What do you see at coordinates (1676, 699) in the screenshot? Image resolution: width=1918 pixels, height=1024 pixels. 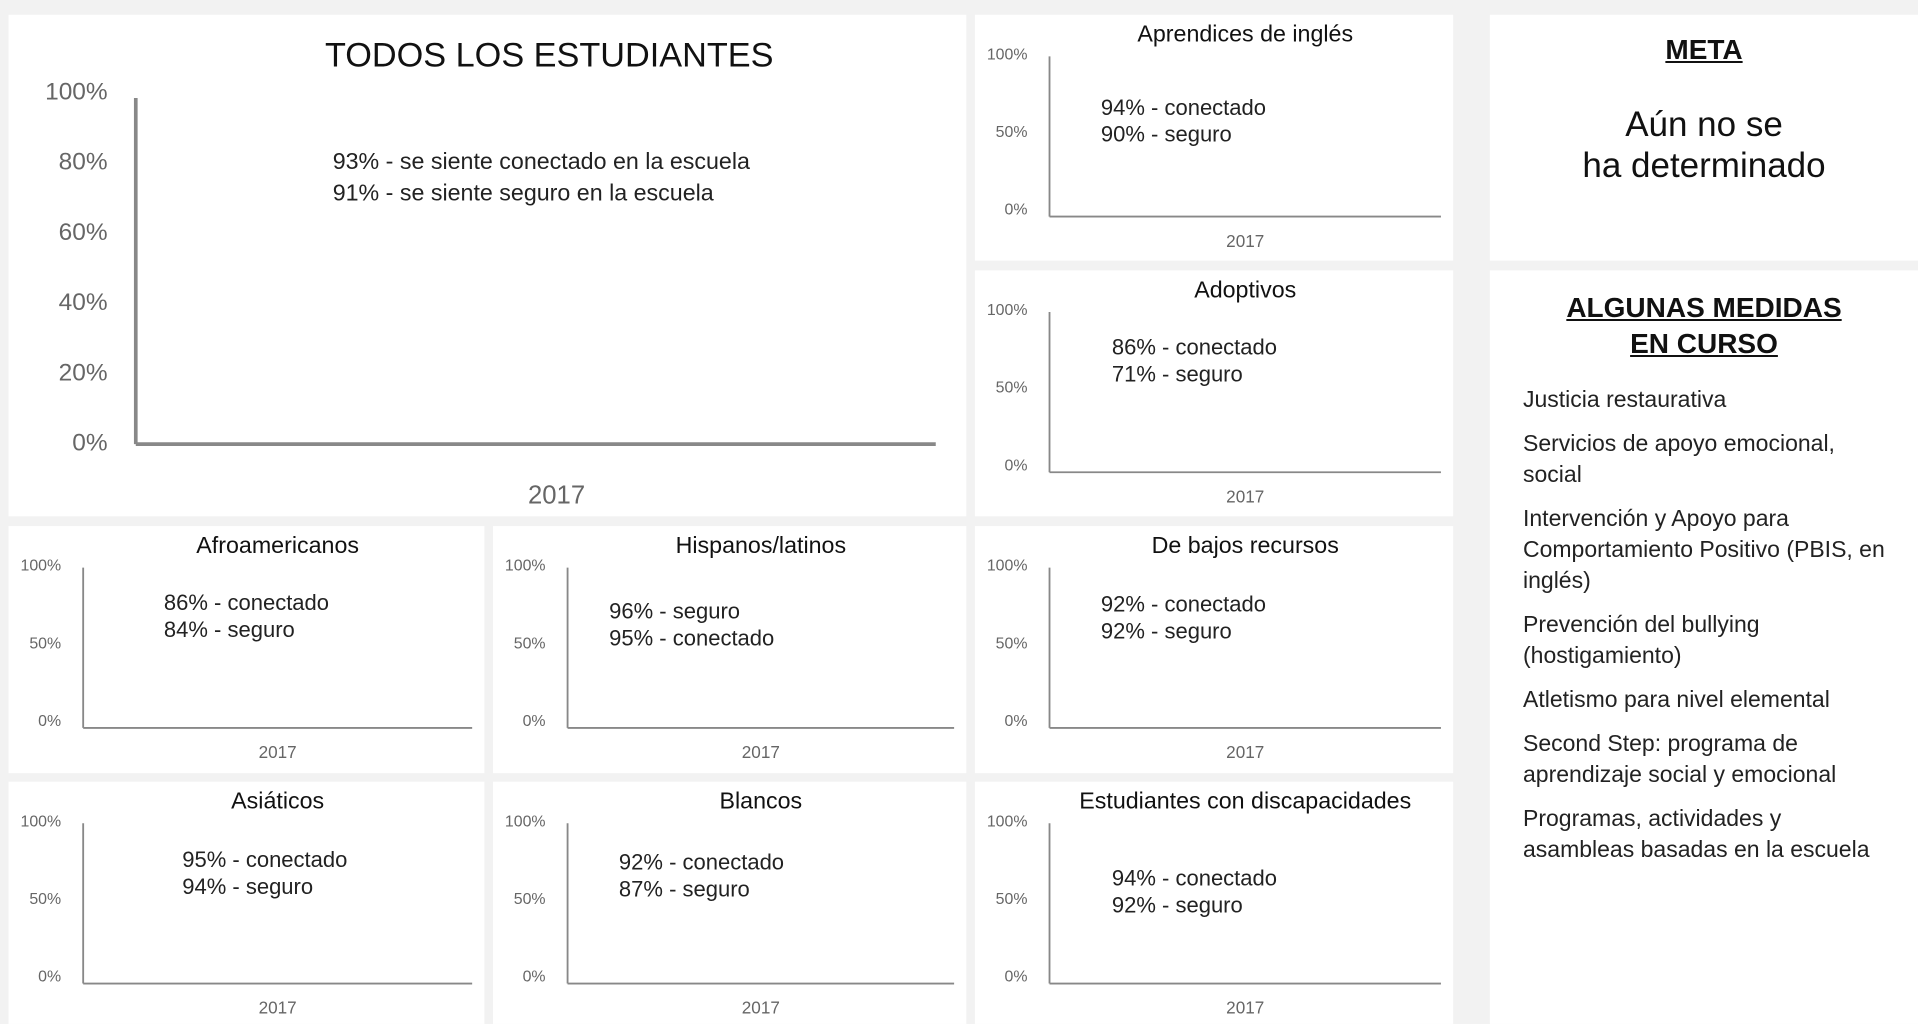 I see `measure-item: Atletismo para nivel elemental` at bounding box center [1676, 699].